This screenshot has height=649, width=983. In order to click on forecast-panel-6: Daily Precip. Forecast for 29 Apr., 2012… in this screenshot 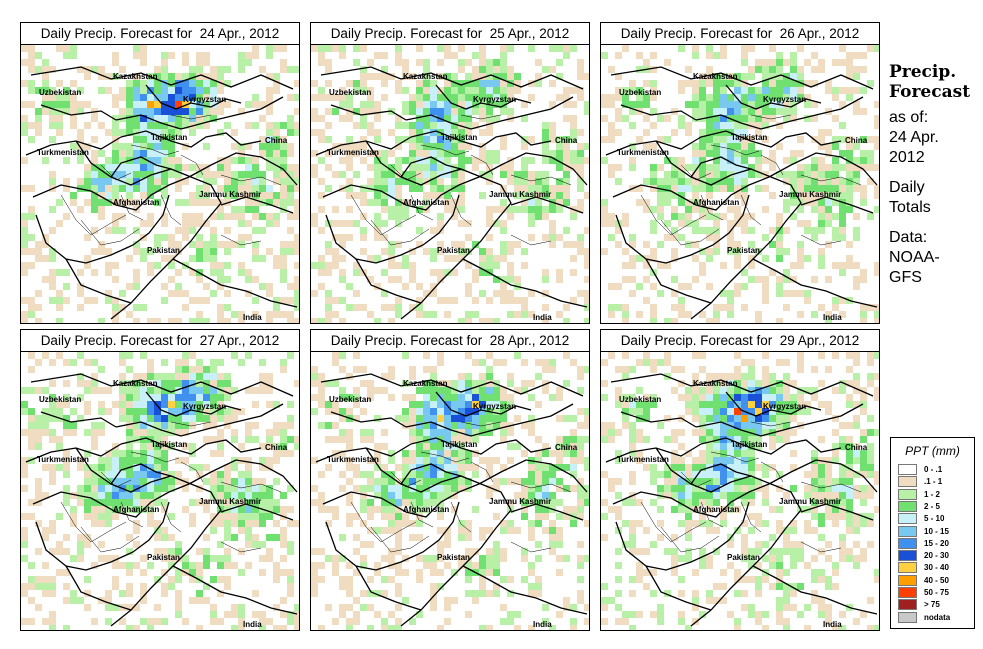, I will do `click(740, 480)`.